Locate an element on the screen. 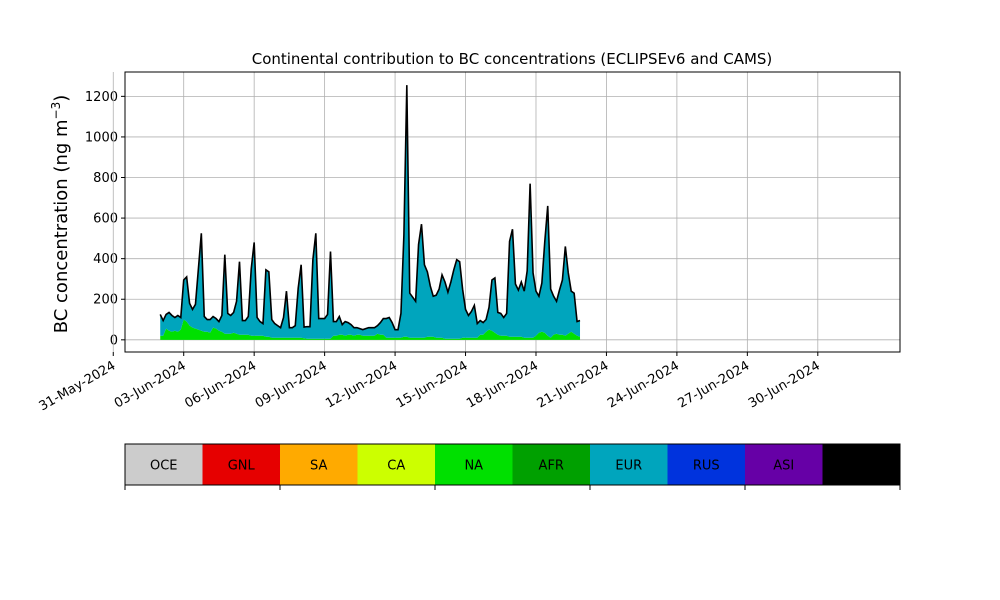 The image size is (1000, 600). y-axis-label: BC concentration (ng m−3) is located at coordinates (60, 214).